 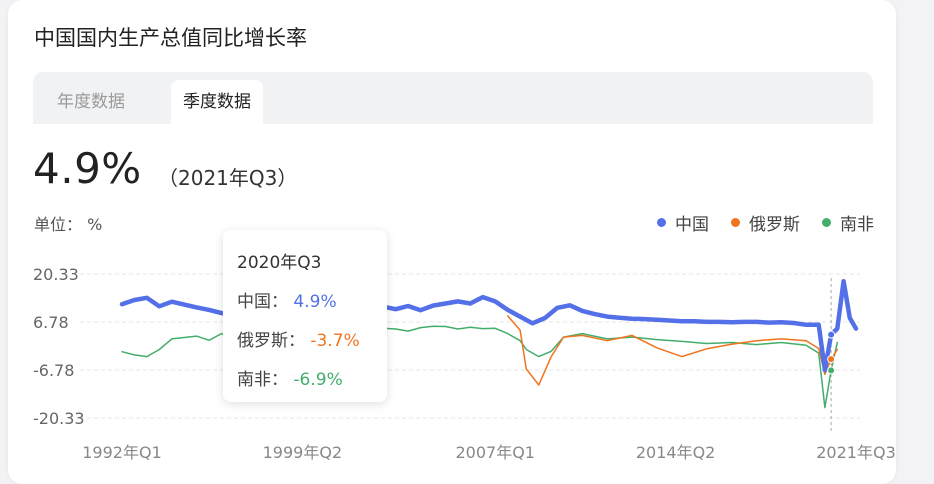 What do you see at coordinates (661, 222) in the screenshot?
I see `legend-dot-china` at bounding box center [661, 222].